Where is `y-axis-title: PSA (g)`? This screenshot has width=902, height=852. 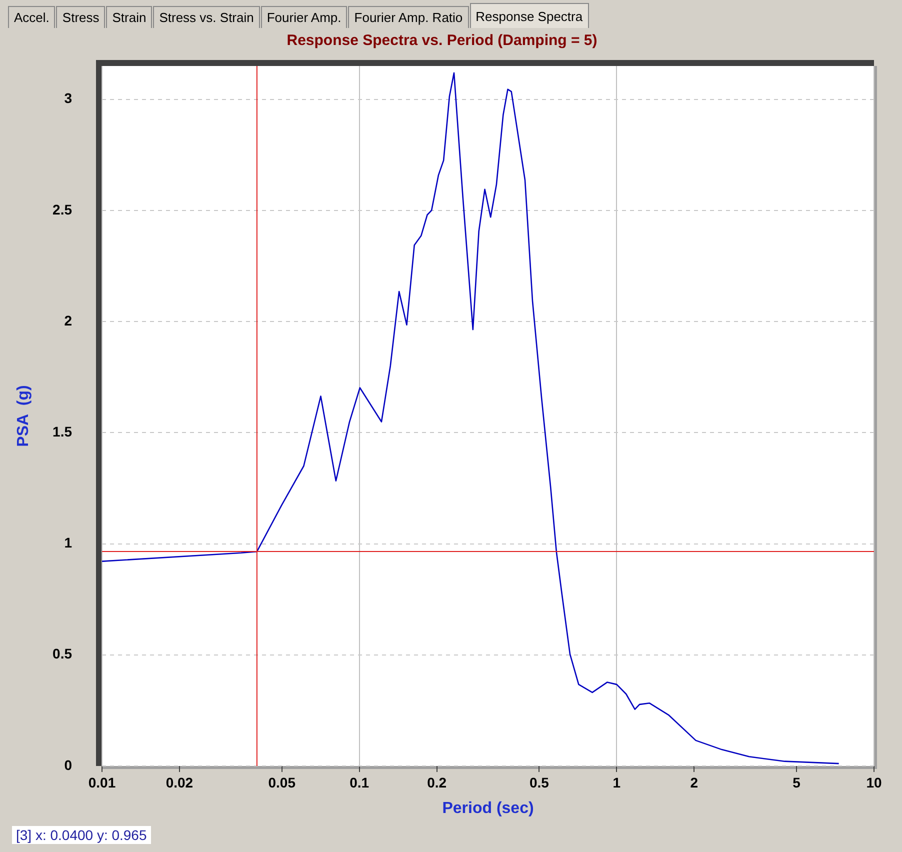
y-axis-title: PSA (g) is located at coordinates (23, 416).